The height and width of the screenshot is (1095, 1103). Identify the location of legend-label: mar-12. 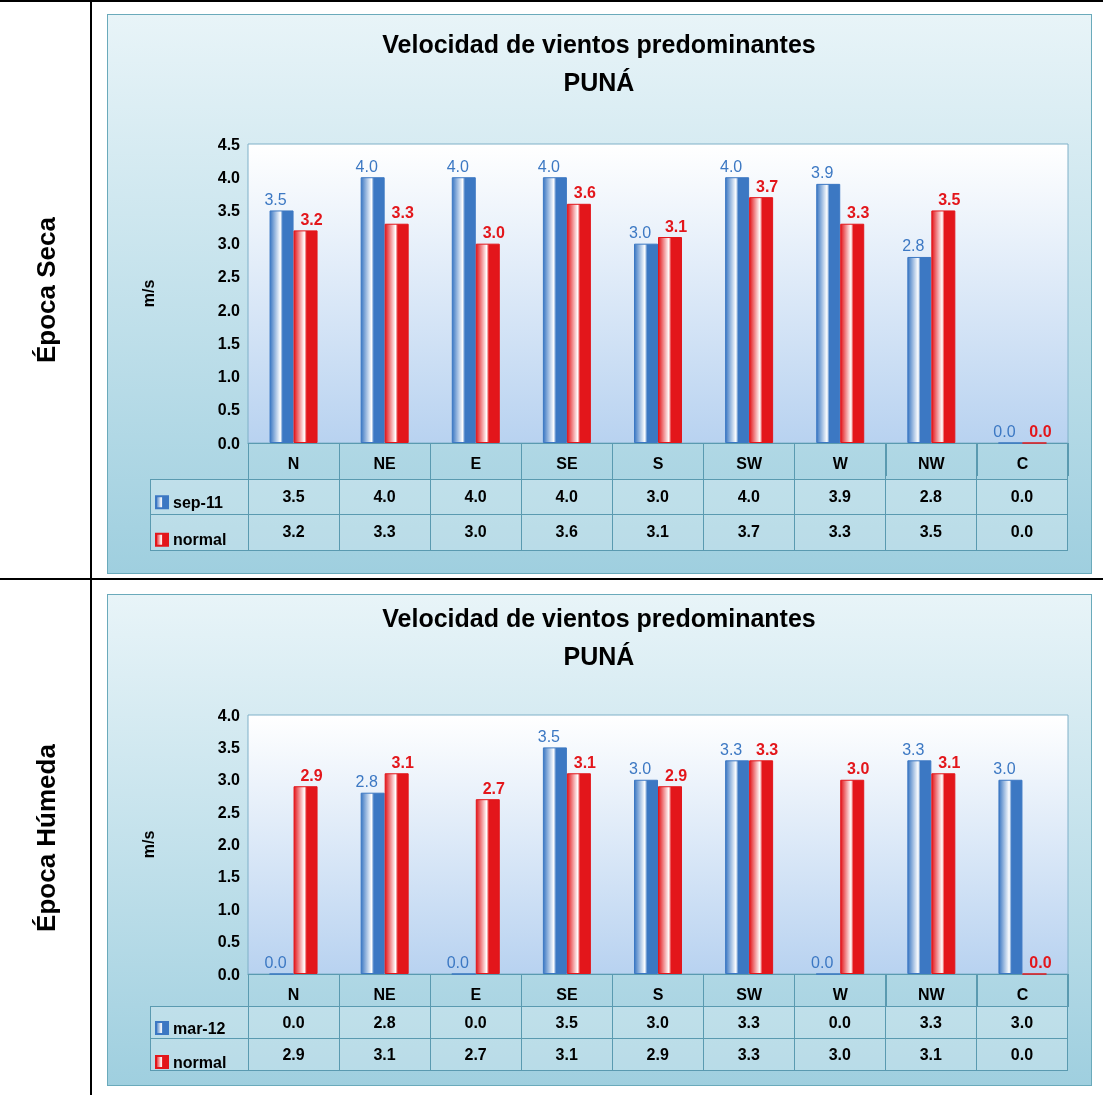
(199, 1028).